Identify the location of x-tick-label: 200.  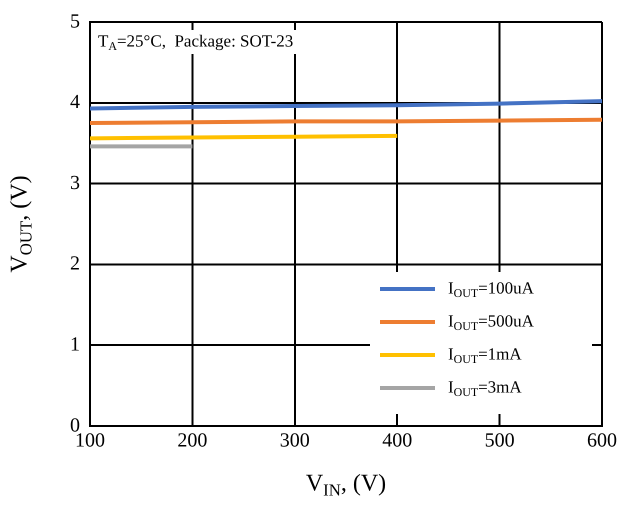
(192, 440).